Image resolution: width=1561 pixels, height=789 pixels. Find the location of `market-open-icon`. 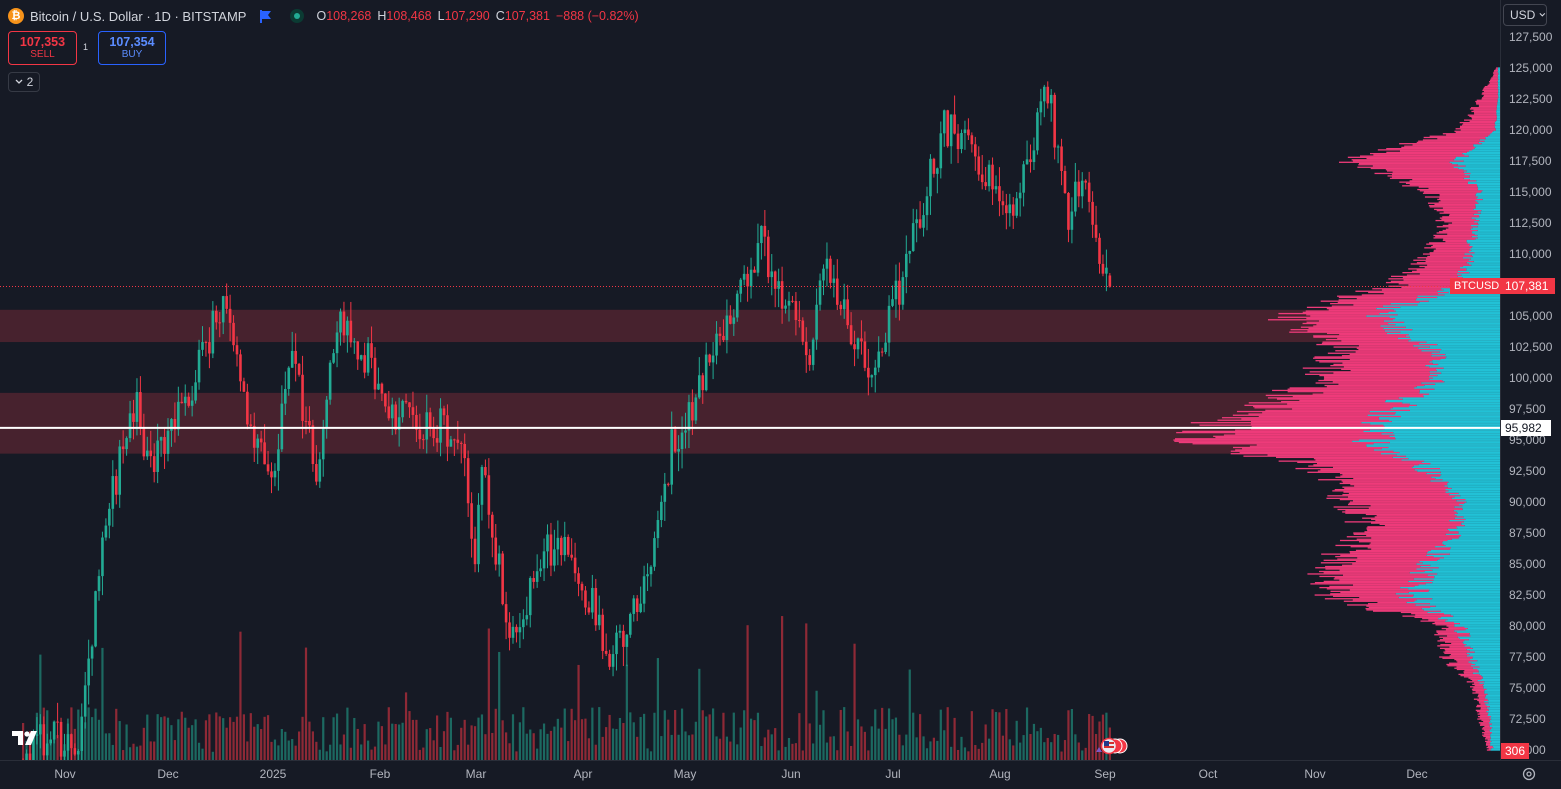

market-open-icon is located at coordinates (297, 16).